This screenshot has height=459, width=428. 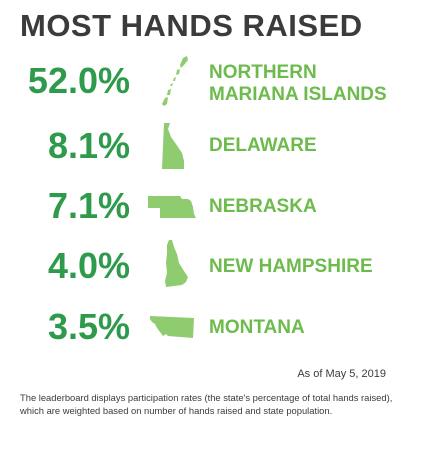 I want to click on leaderboard-row: 7.1% NEBRASKA, so click(x=214, y=207).